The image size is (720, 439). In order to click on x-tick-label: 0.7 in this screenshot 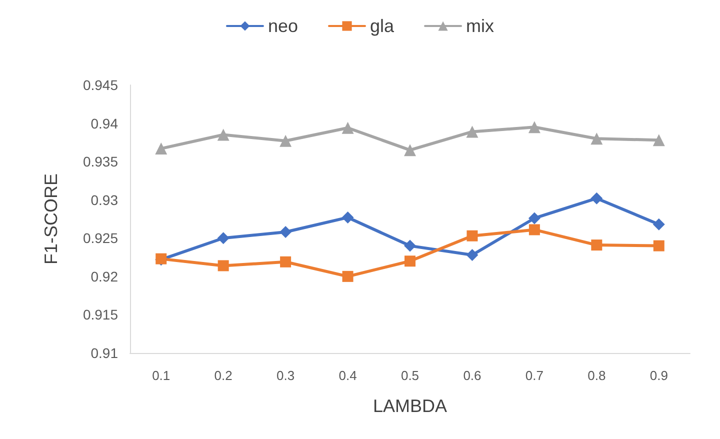, I will do `click(534, 375)`.